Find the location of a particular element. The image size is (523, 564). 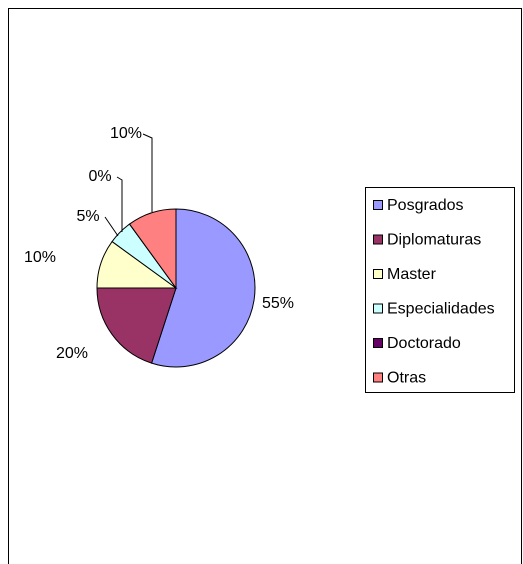

legend-label: Posgrados is located at coordinates (425, 205).